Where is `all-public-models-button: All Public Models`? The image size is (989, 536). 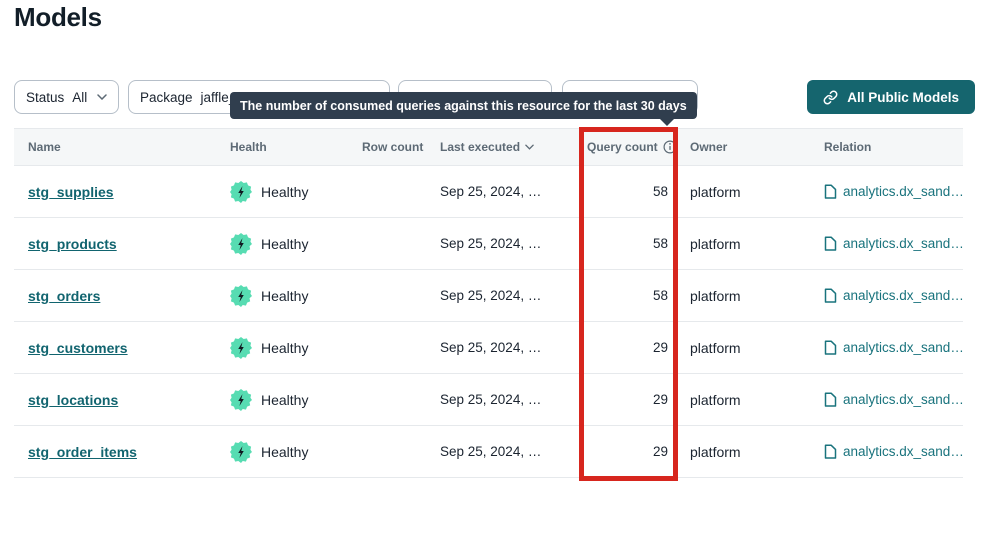 all-public-models-button: All Public Models is located at coordinates (891, 97).